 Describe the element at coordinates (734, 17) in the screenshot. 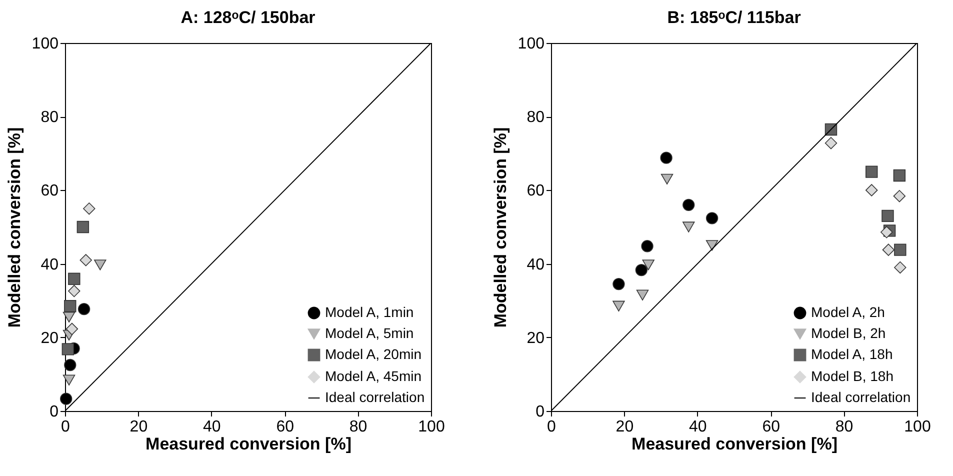

I see `chart-title: B: 185ᵒC/ 115bar` at that location.